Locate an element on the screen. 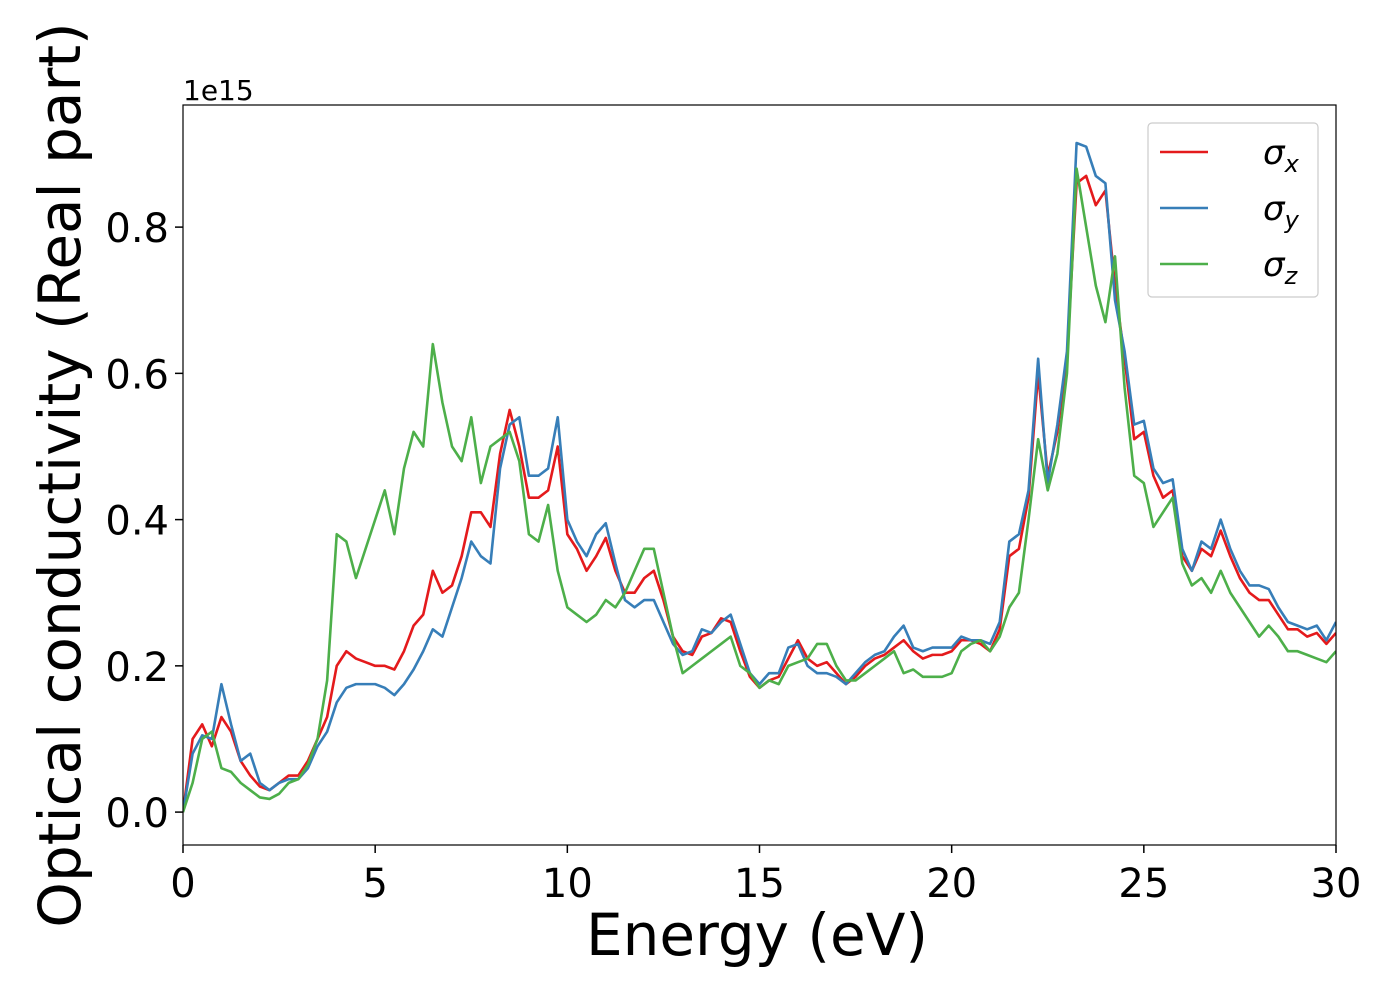 This screenshot has width=1400, height=1000. x-tick-label: 20 is located at coordinates (951, 884).